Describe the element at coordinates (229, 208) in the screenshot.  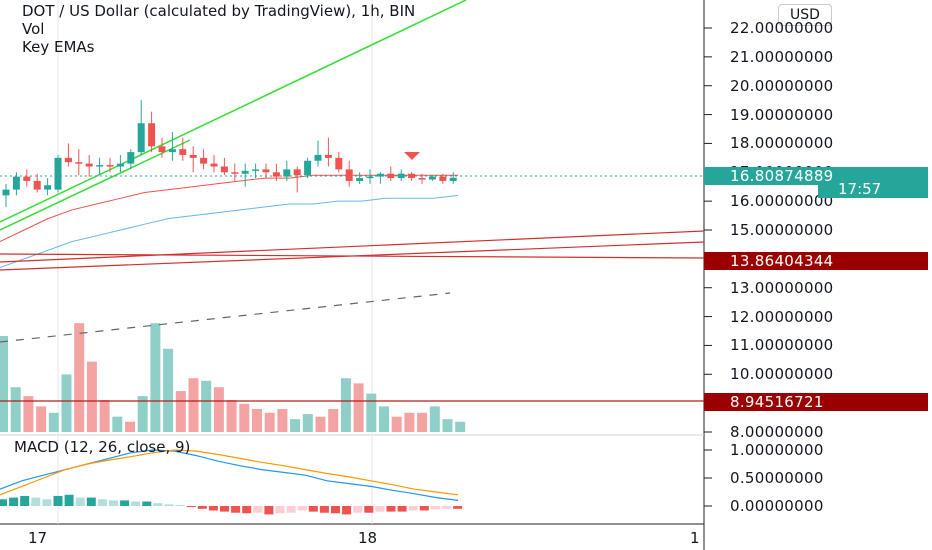
I see `ema-red-line` at that location.